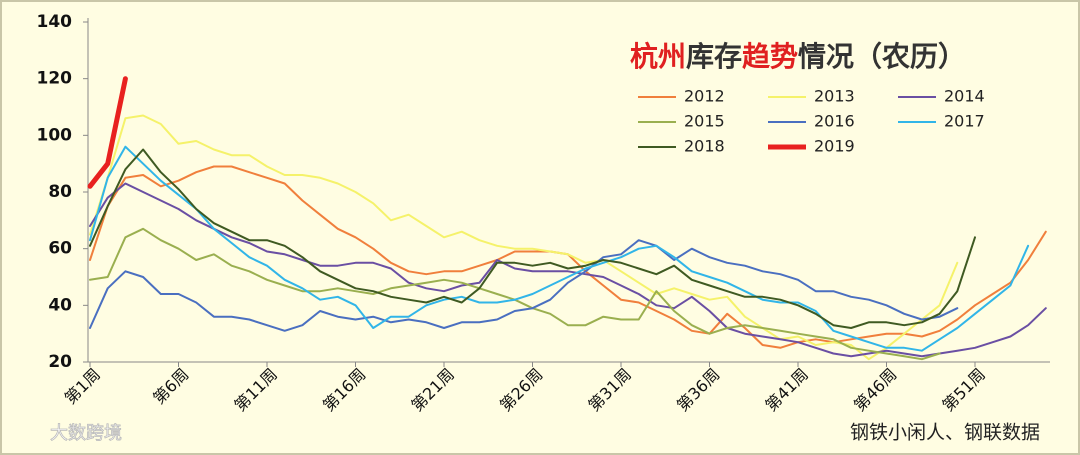 This screenshot has width=1080, height=455. Describe the element at coordinates (882, 56) in the screenshot. I see `title-segment: 情况（农历）` at that location.